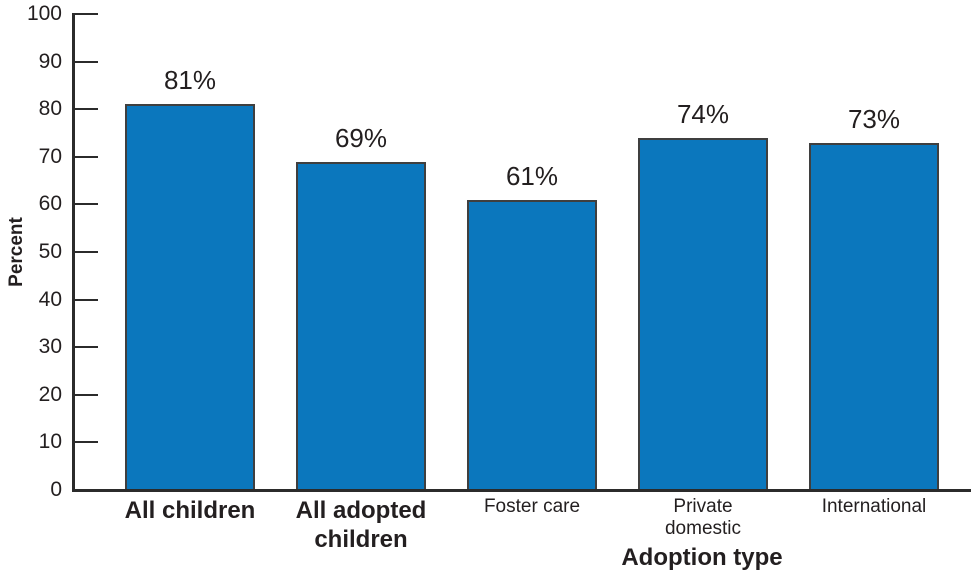 This screenshot has width=971, height=579. I want to click on y-tick-label-100: 100, so click(44, 13).